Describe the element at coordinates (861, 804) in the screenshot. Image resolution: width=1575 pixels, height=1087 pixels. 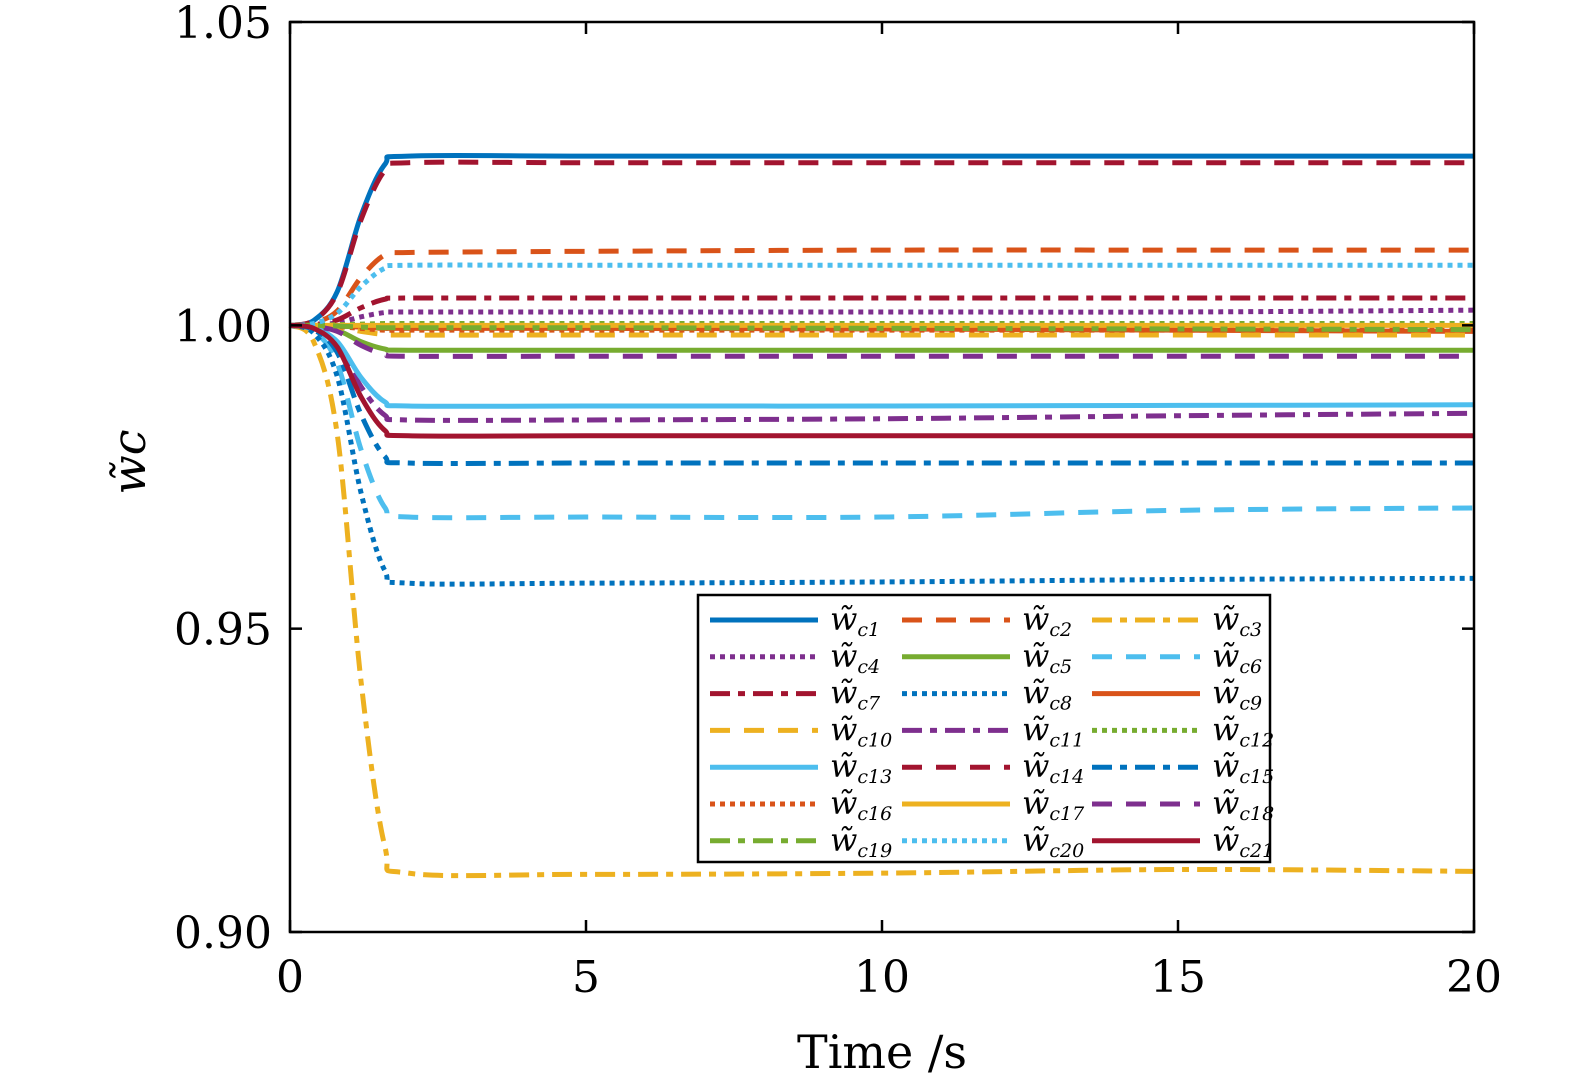
I see `legend-label: w̃c16` at that location.